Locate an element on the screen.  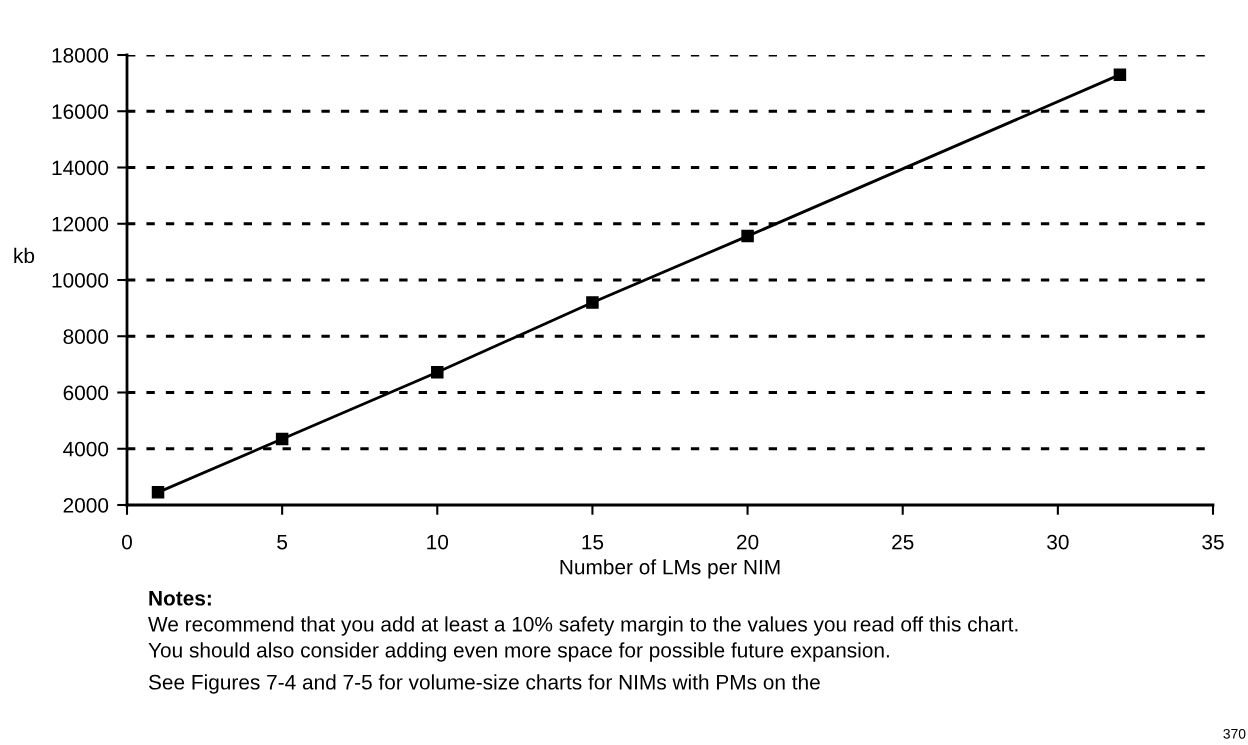
text: 370 is located at coordinates (1234, 733).